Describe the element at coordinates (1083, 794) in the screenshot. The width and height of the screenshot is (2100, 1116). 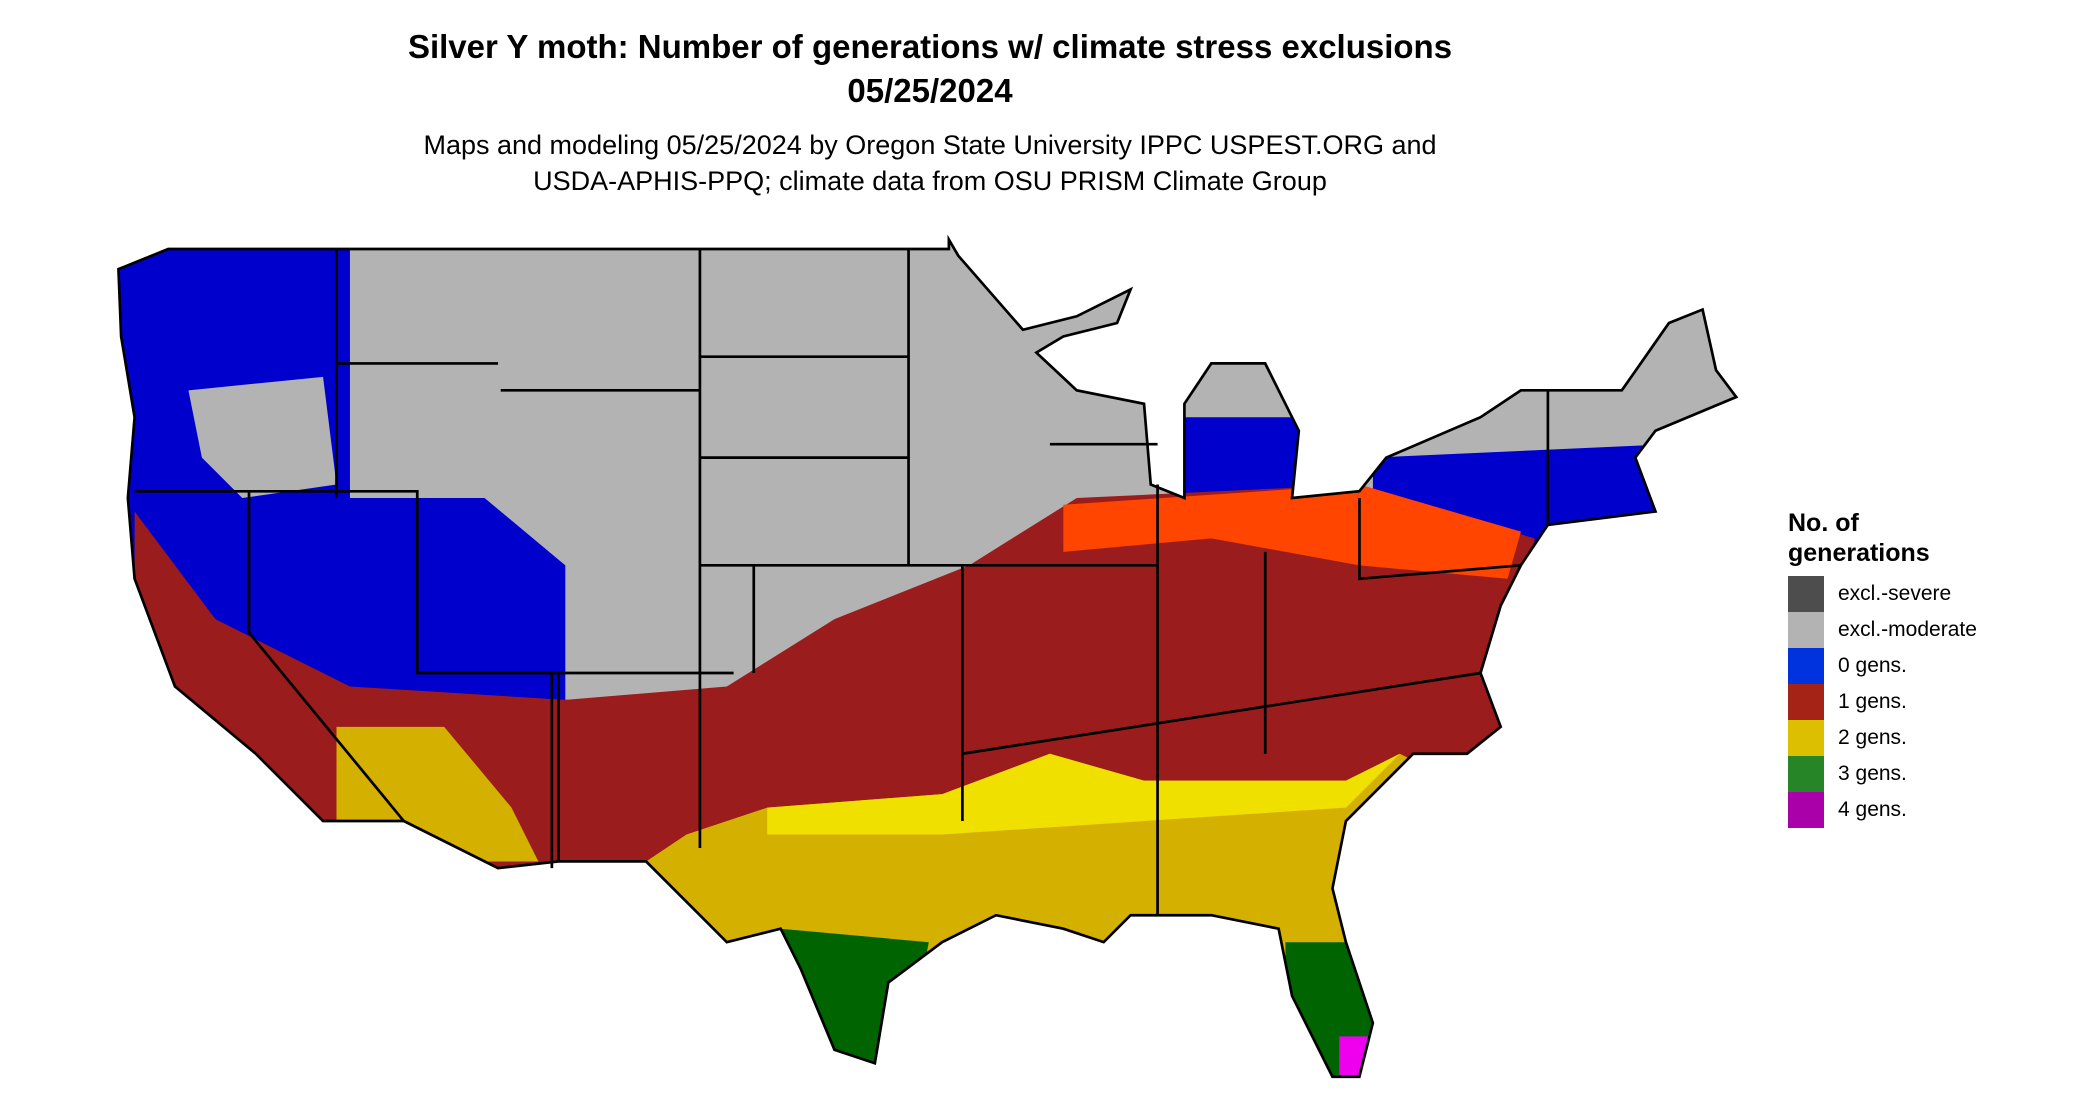
I see `two-gens-bright` at that location.